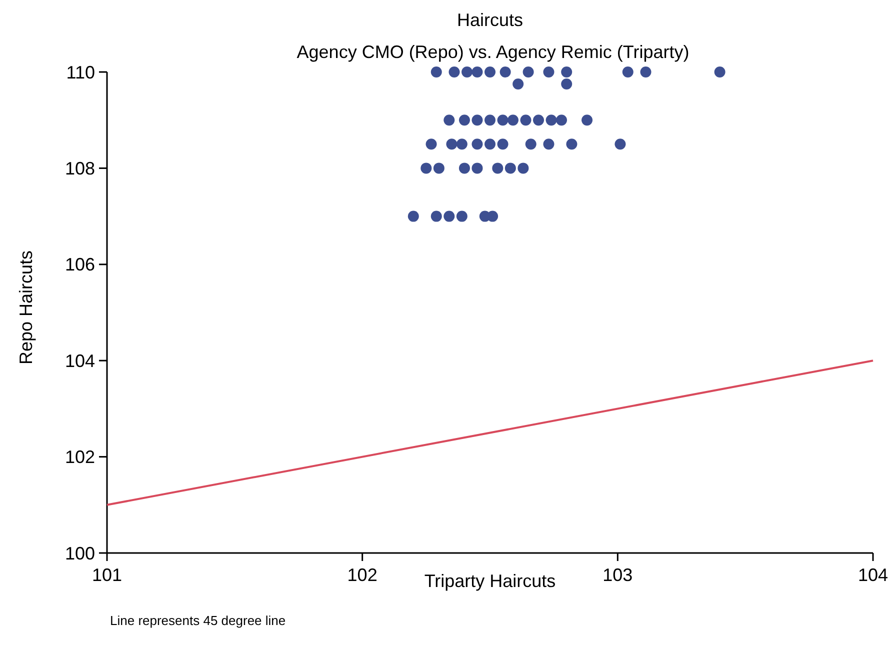 The width and height of the screenshot is (892, 659). What do you see at coordinates (198, 620) in the screenshot?
I see `text: Line represents 45 degree line` at bounding box center [198, 620].